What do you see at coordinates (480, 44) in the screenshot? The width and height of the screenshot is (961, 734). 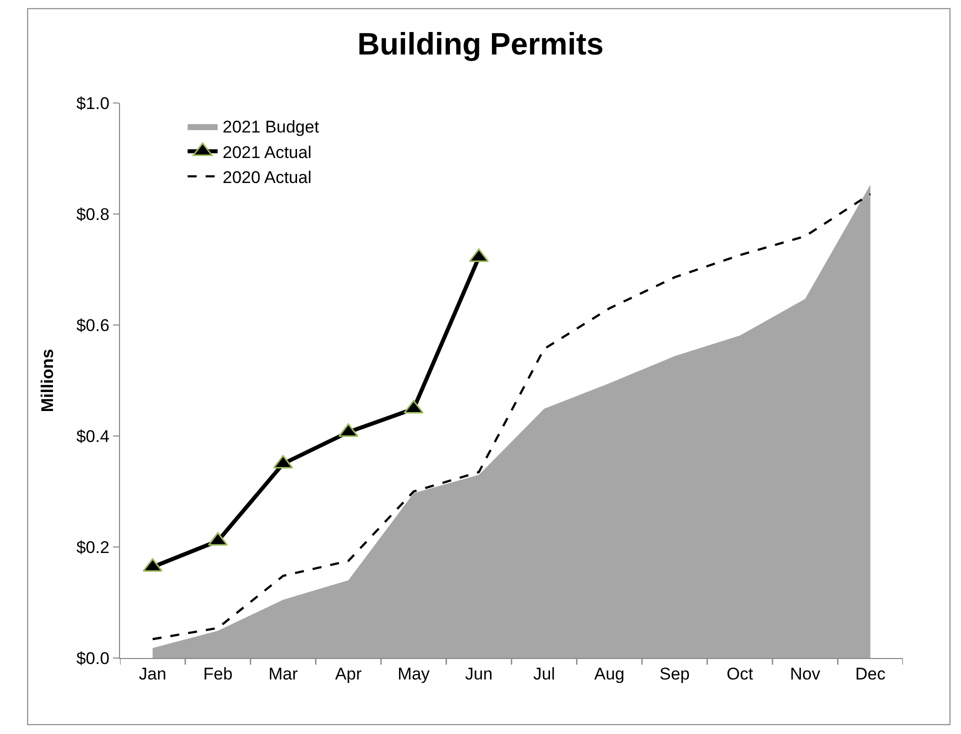 I see `chart-title: Building Permits` at bounding box center [480, 44].